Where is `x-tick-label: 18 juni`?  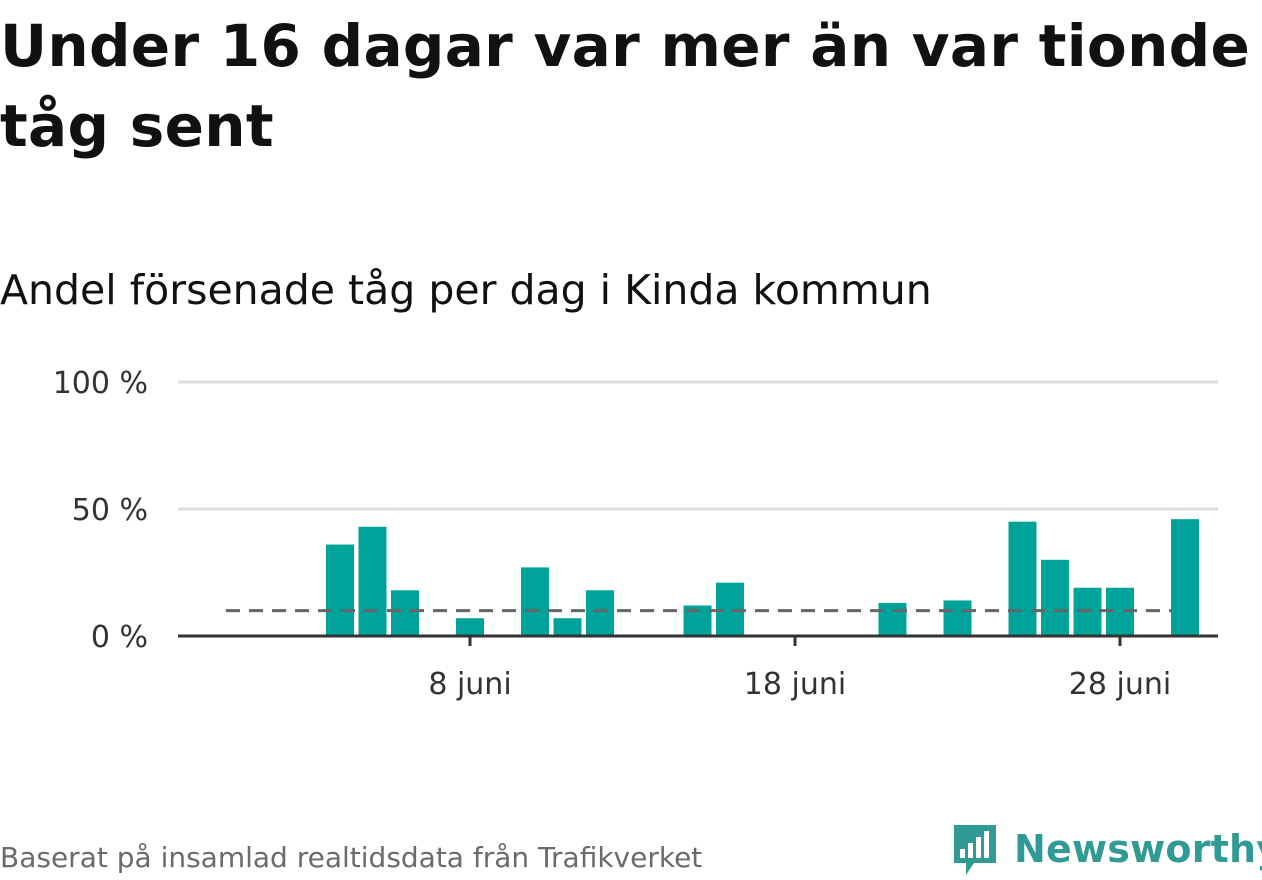 x-tick-label: 18 juni is located at coordinates (795, 684).